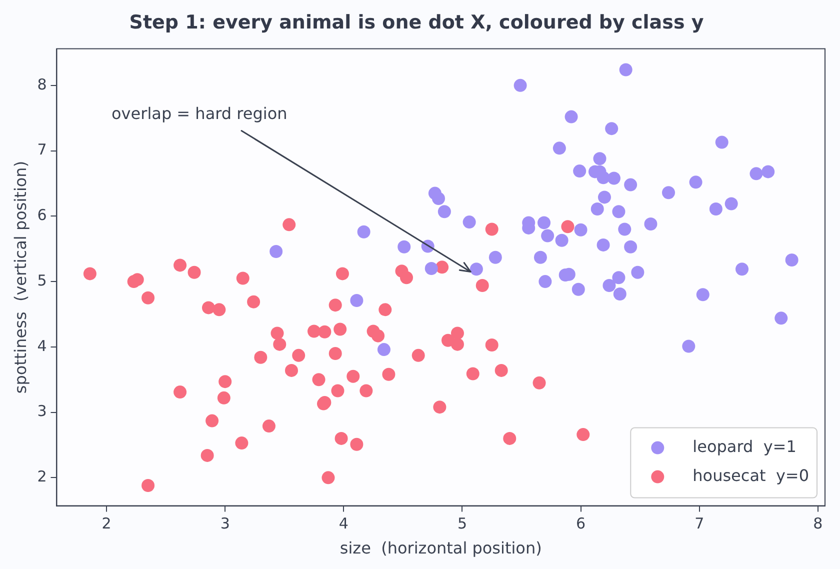 This screenshot has width=840, height=569. What do you see at coordinates (818, 523) in the screenshot?
I see `x-tick-label: 8` at bounding box center [818, 523].